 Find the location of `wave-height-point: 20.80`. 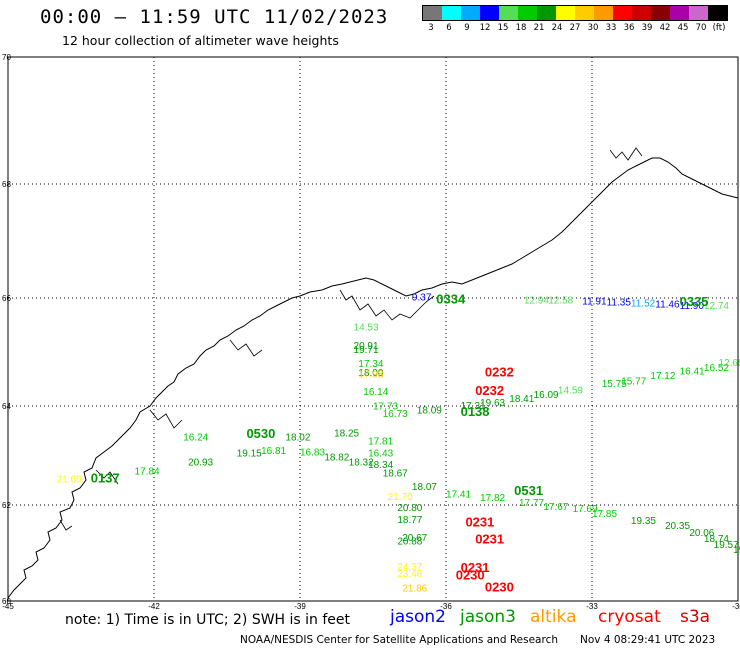

wave-height-point: 20.80 is located at coordinates (409, 508).